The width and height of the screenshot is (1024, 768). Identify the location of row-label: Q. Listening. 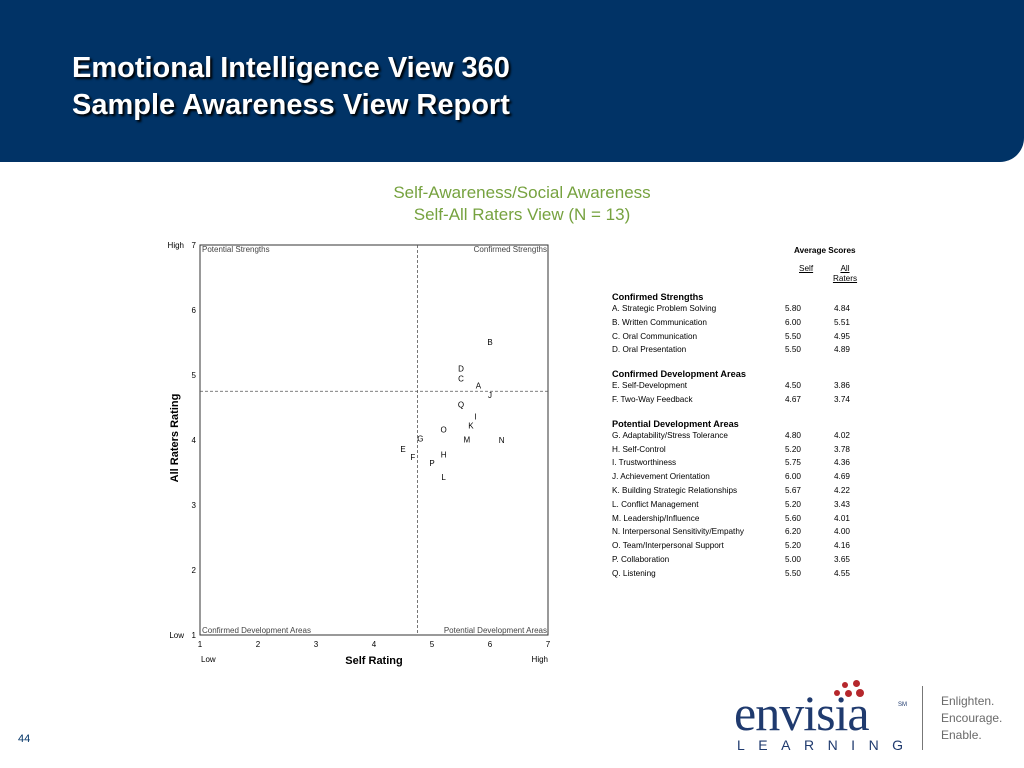
(634, 573).